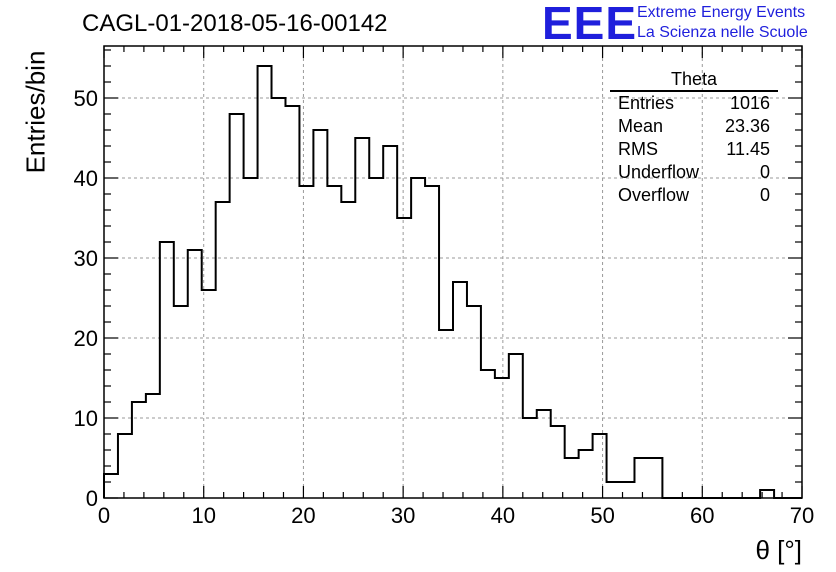 The width and height of the screenshot is (836, 572). I want to click on stats-name: Theta, so click(694, 80).